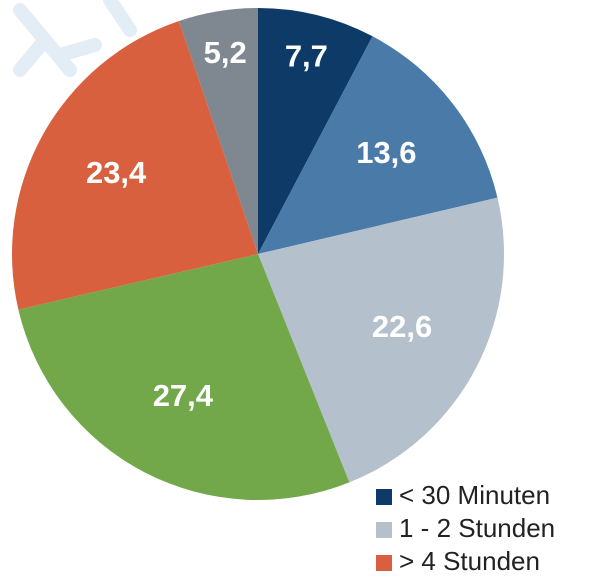 The image size is (601, 577). I want to click on legend-label: 1 - 2 Stunden, so click(477, 528).